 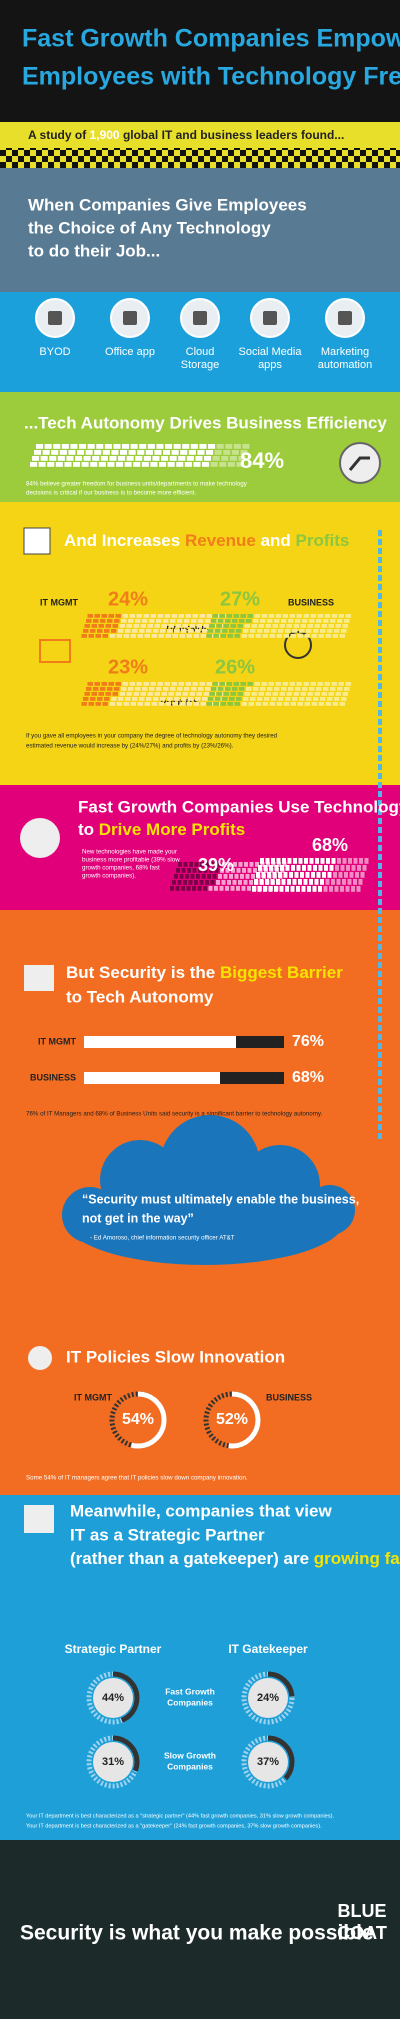 I want to click on stat-label: 68%, so click(x=308, y=1077).